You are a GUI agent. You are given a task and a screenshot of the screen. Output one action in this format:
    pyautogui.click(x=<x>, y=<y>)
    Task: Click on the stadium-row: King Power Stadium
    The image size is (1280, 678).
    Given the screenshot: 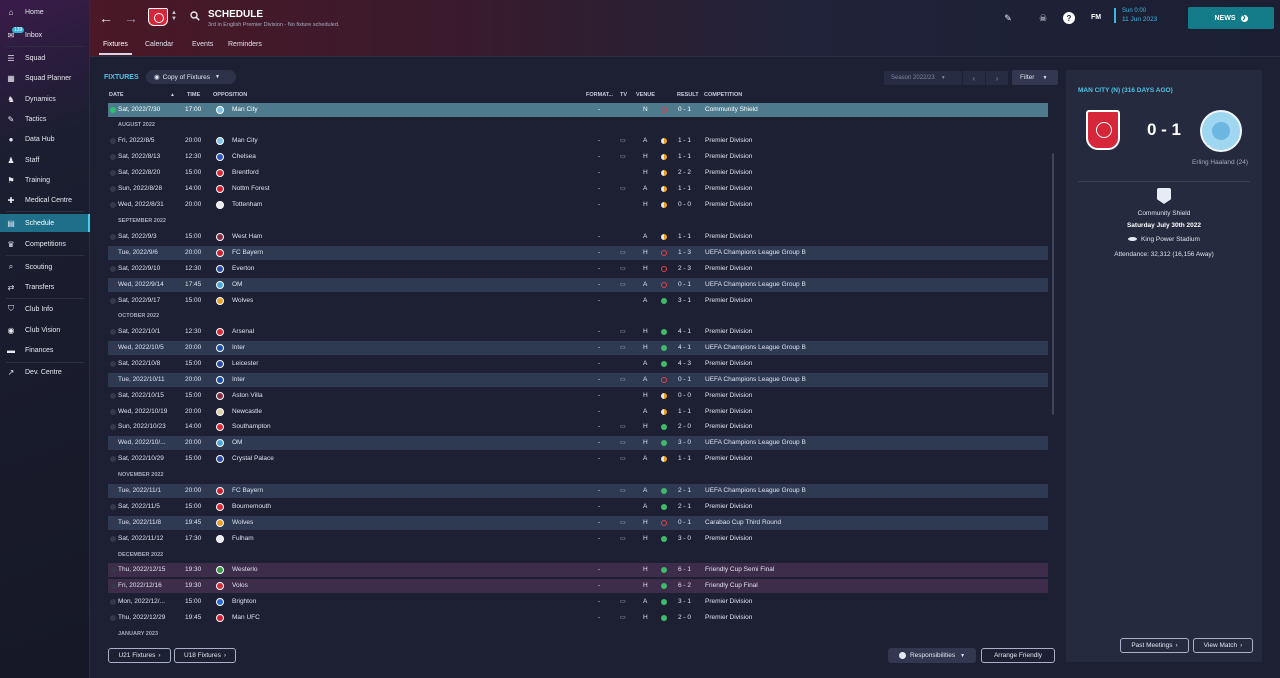 What is the action you would take?
    pyautogui.click(x=1164, y=239)
    